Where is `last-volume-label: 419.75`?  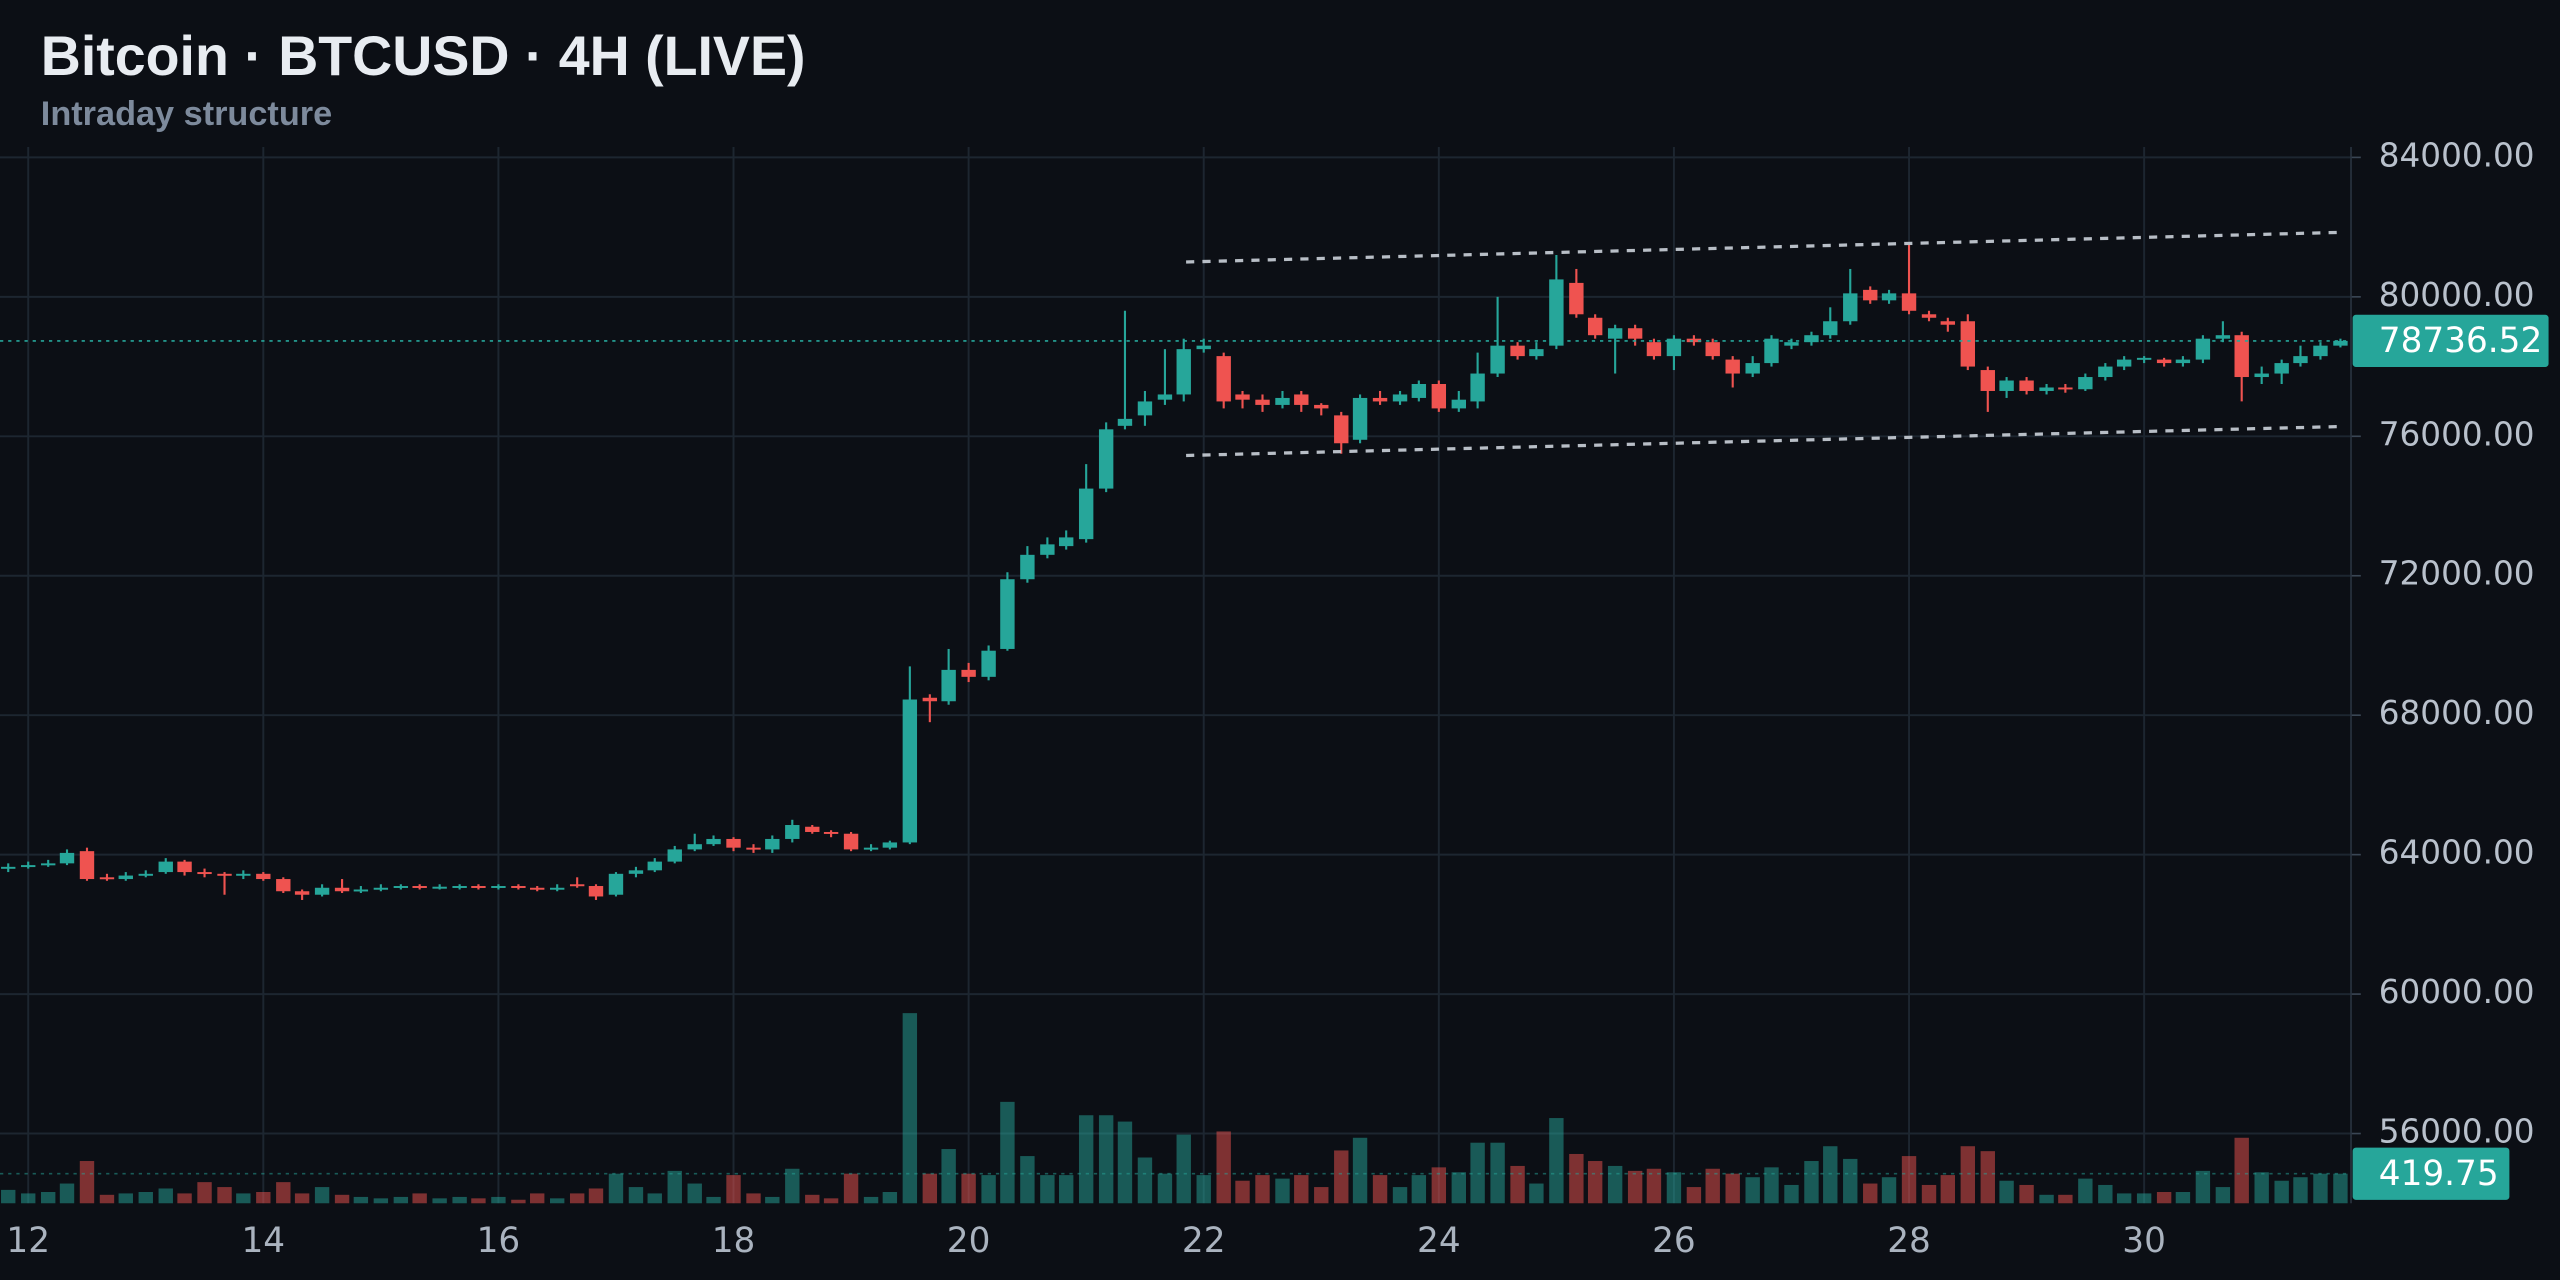
last-volume-label: 419.75 is located at coordinates (2439, 1174).